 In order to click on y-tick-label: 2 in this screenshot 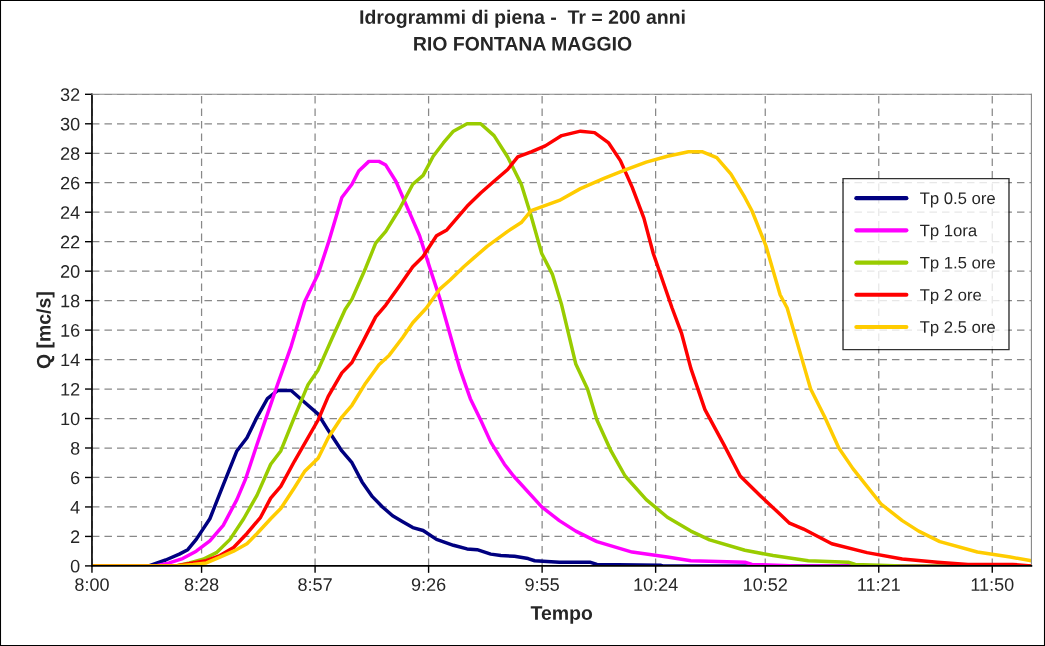, I will do `click(75, 536)`.